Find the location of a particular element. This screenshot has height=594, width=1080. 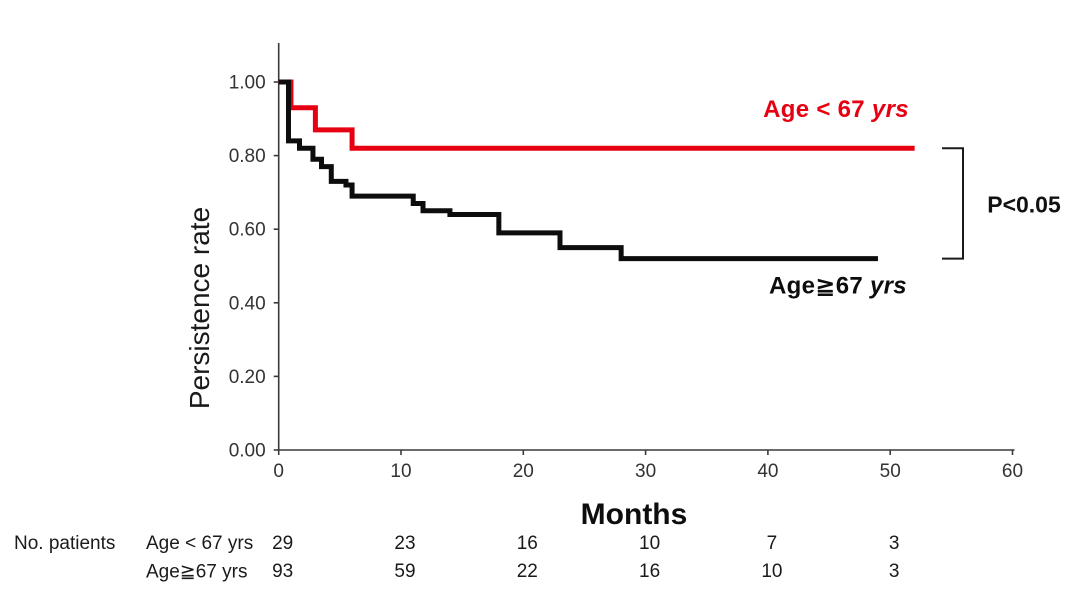

series-label-age-under-67-units: yrs is located at coordinates (890, 109).